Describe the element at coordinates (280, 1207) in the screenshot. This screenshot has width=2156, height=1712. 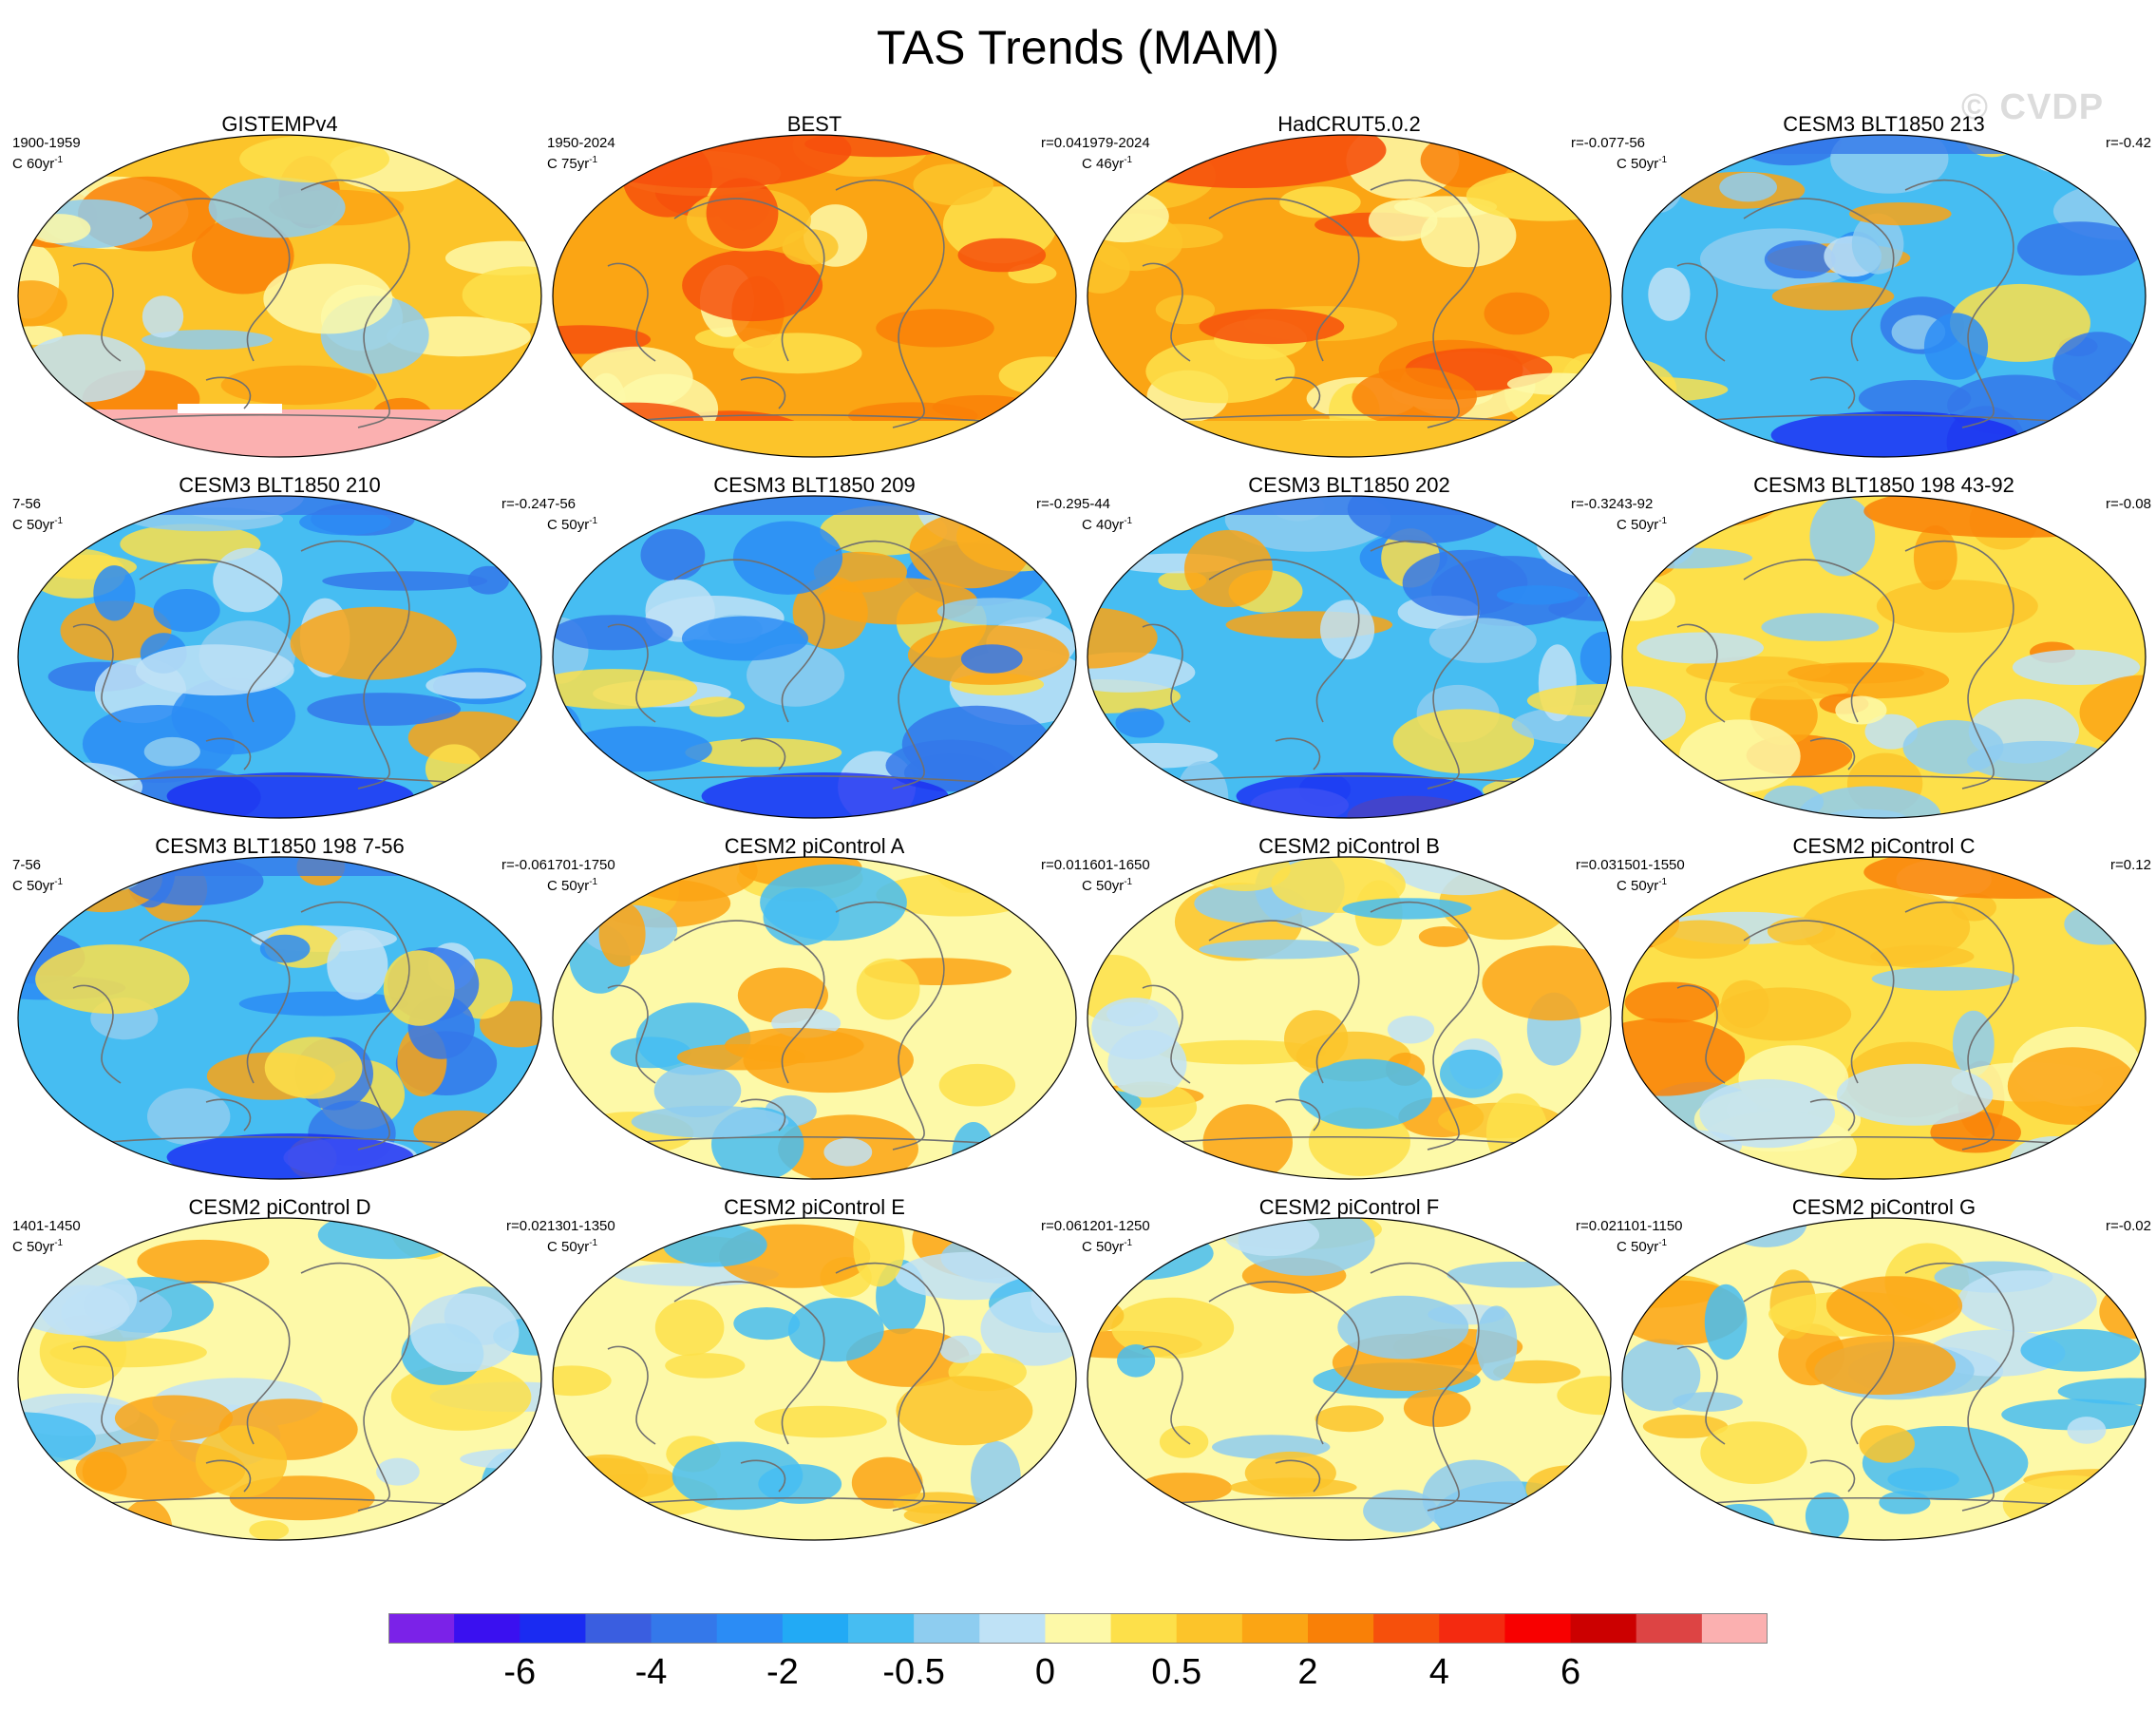
I see `panel-title: CESM2 piControl D` at that location.